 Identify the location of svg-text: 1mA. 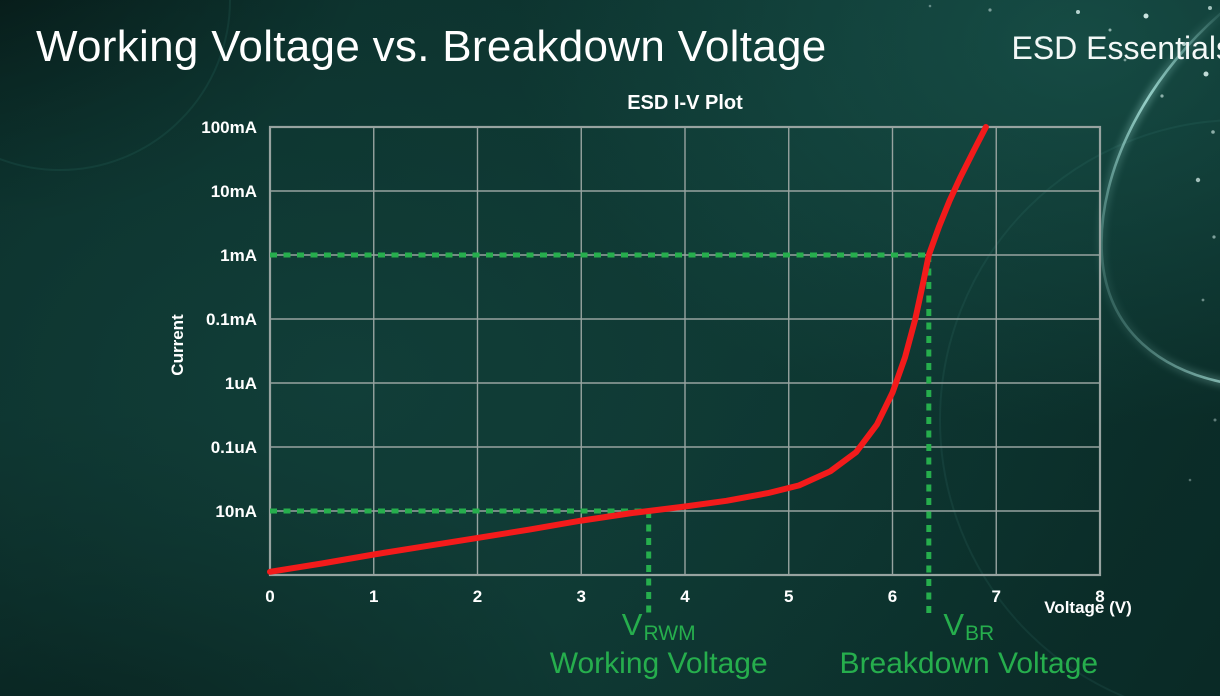
(238, 255).